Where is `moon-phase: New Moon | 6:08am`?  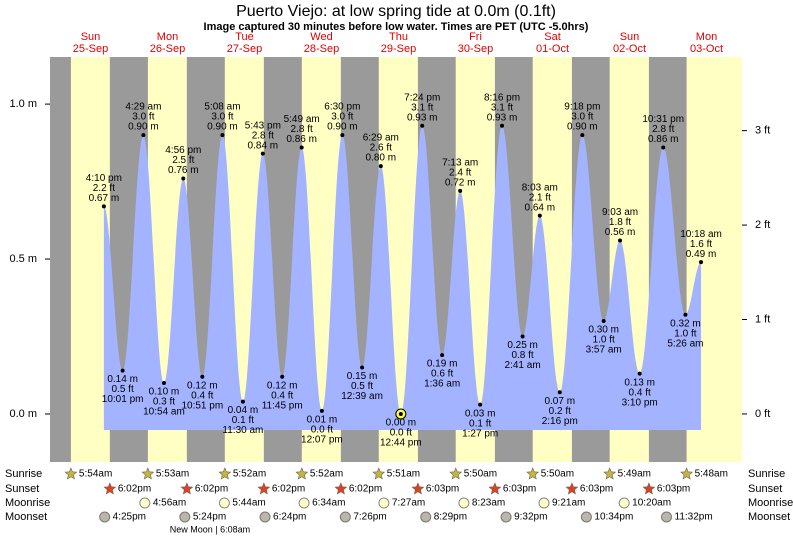 moon-phase: New Moon | 6:08am is located at coordinates (210, 529).